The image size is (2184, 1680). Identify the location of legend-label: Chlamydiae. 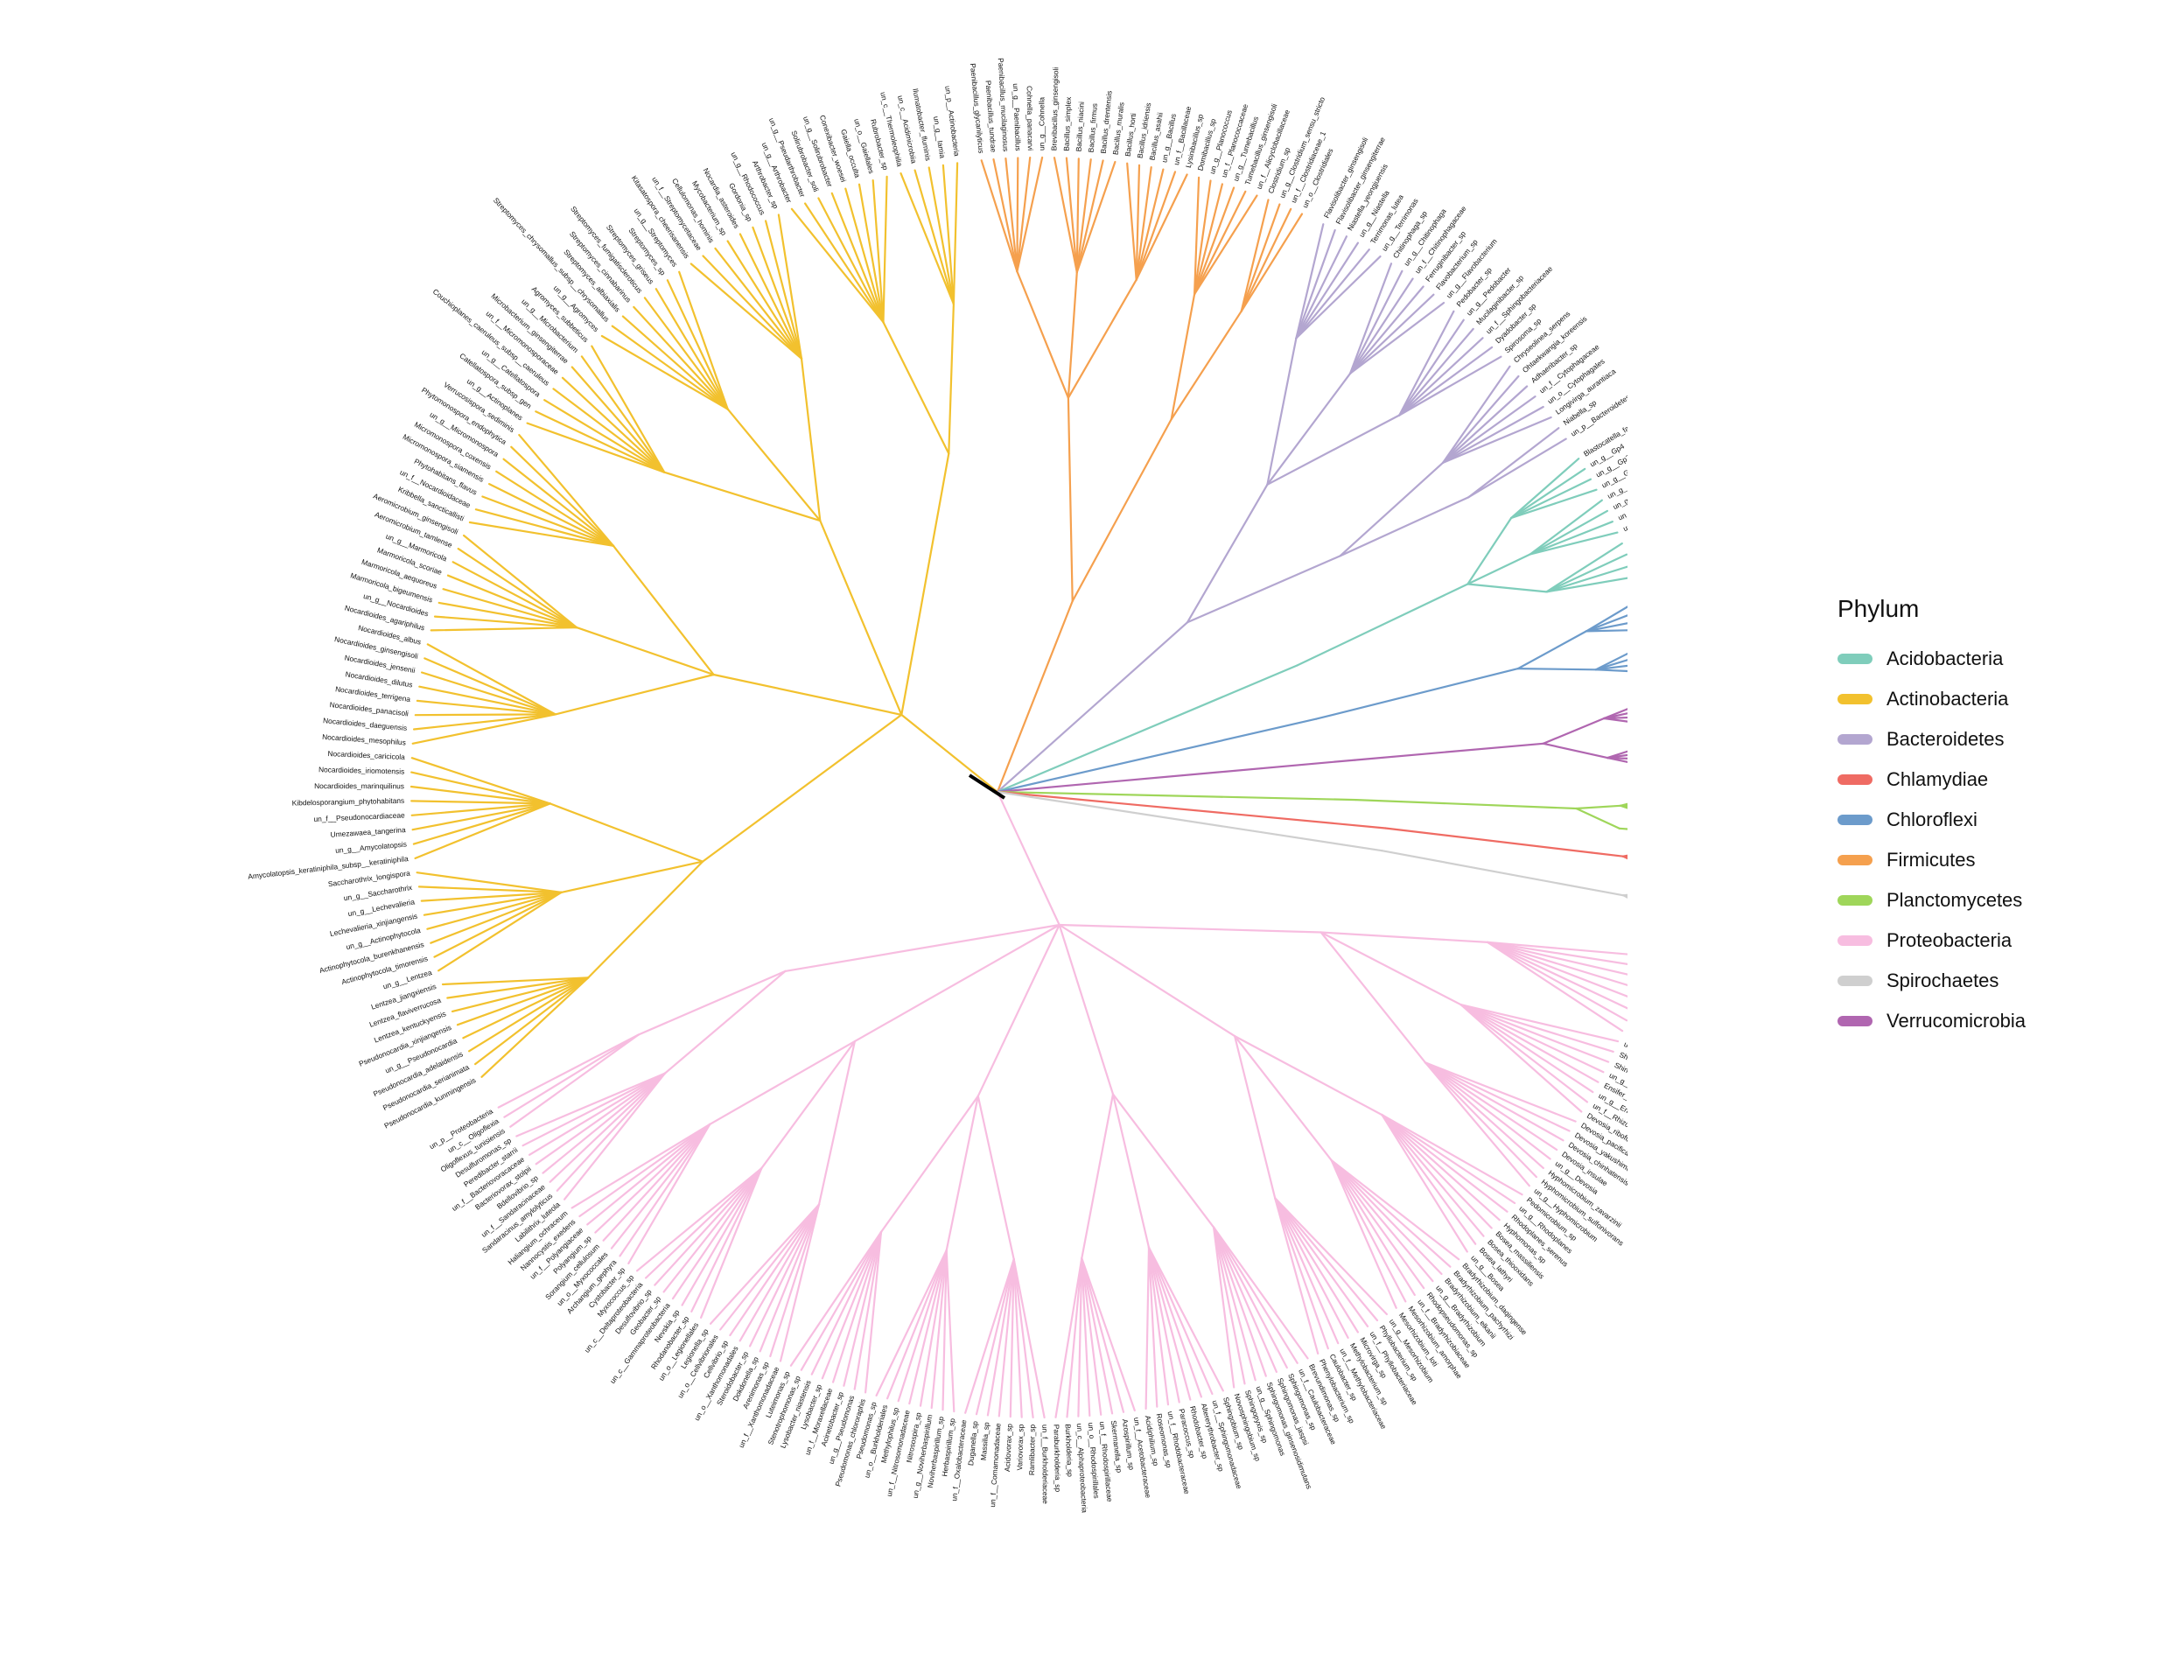
(1937, 779).